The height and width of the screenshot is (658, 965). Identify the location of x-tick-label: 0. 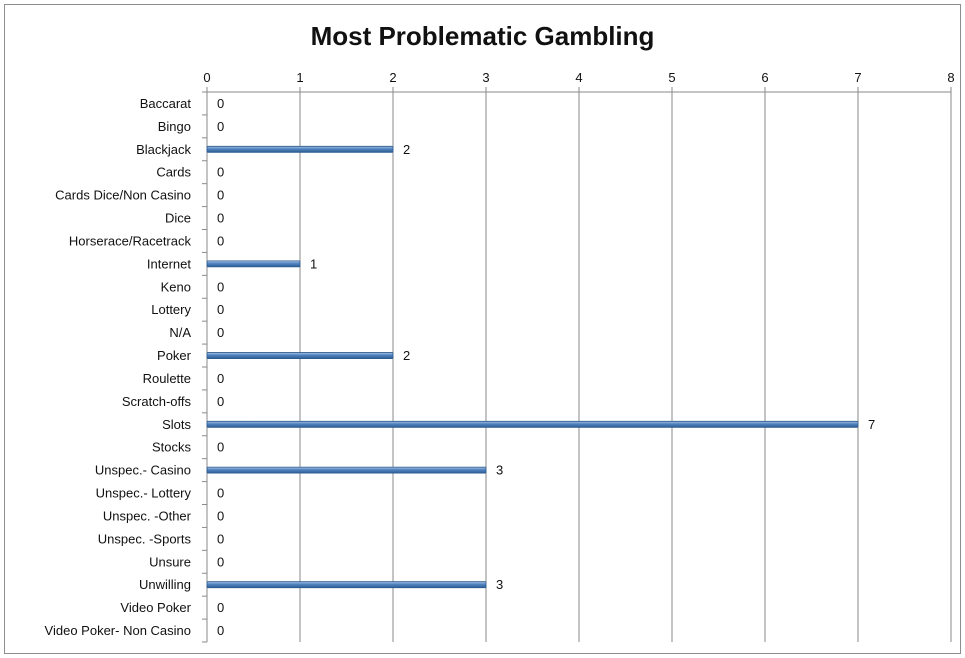
(206, 77).